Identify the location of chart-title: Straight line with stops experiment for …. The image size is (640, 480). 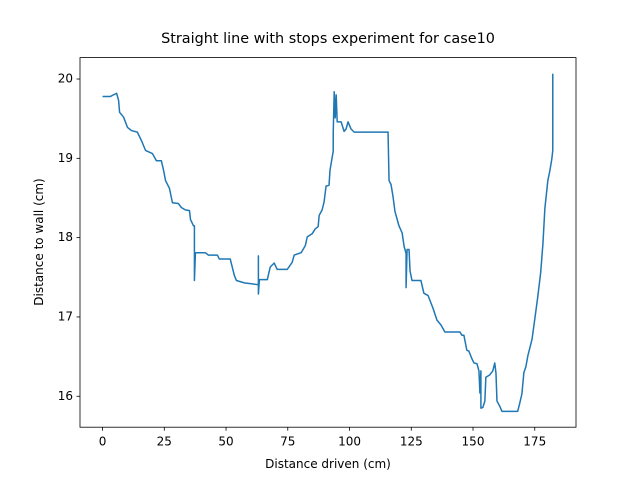
(328, 39).